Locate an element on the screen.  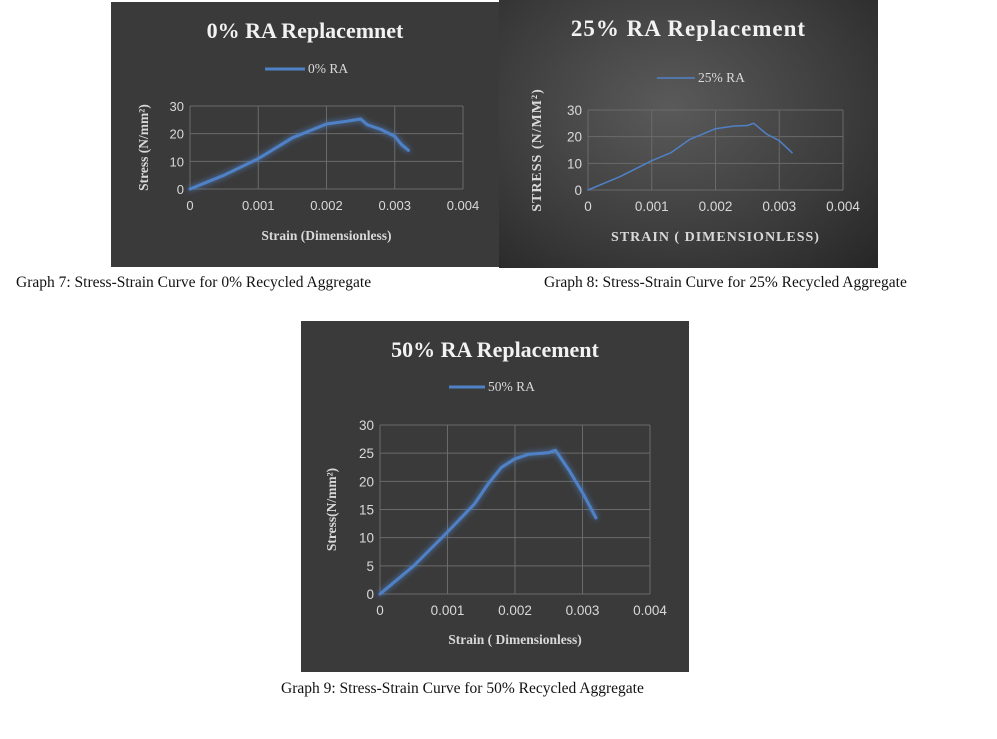
y-axis-label: Stress(N/mm²) is located at coordinates (331, 509).